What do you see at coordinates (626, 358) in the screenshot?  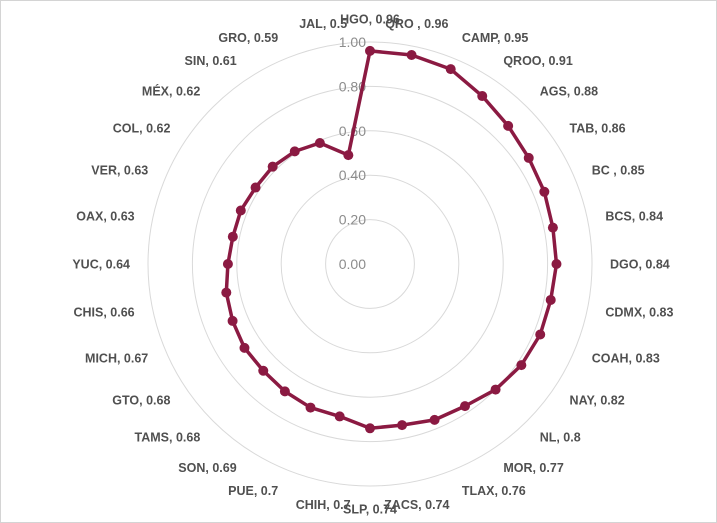 I see `category-label: COAH, 0.83` at bounding box center [626, 358].